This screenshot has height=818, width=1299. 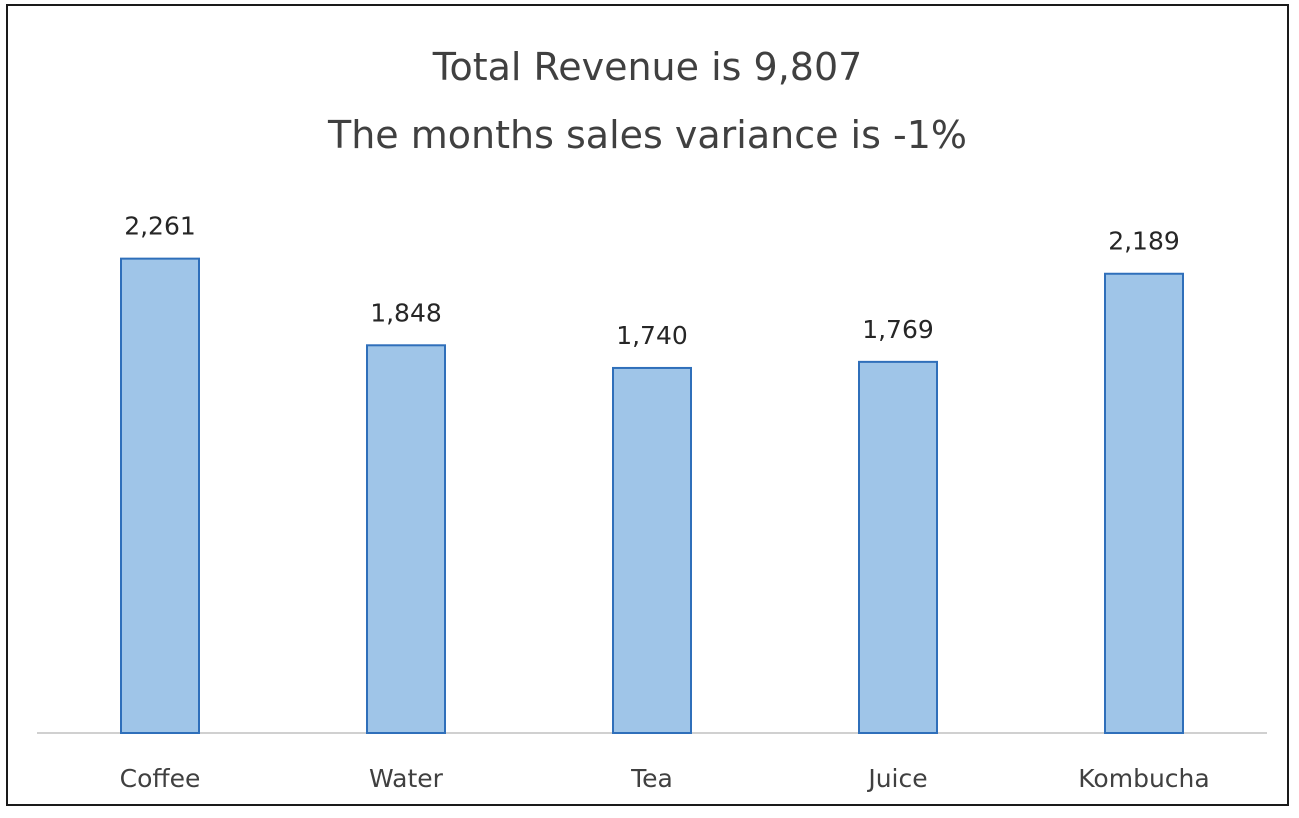 What do you see at coordinates (1144, 241) in the screenshot?
I see `data-label-kombucha: 2,189` at bounding box center [1144, 241].